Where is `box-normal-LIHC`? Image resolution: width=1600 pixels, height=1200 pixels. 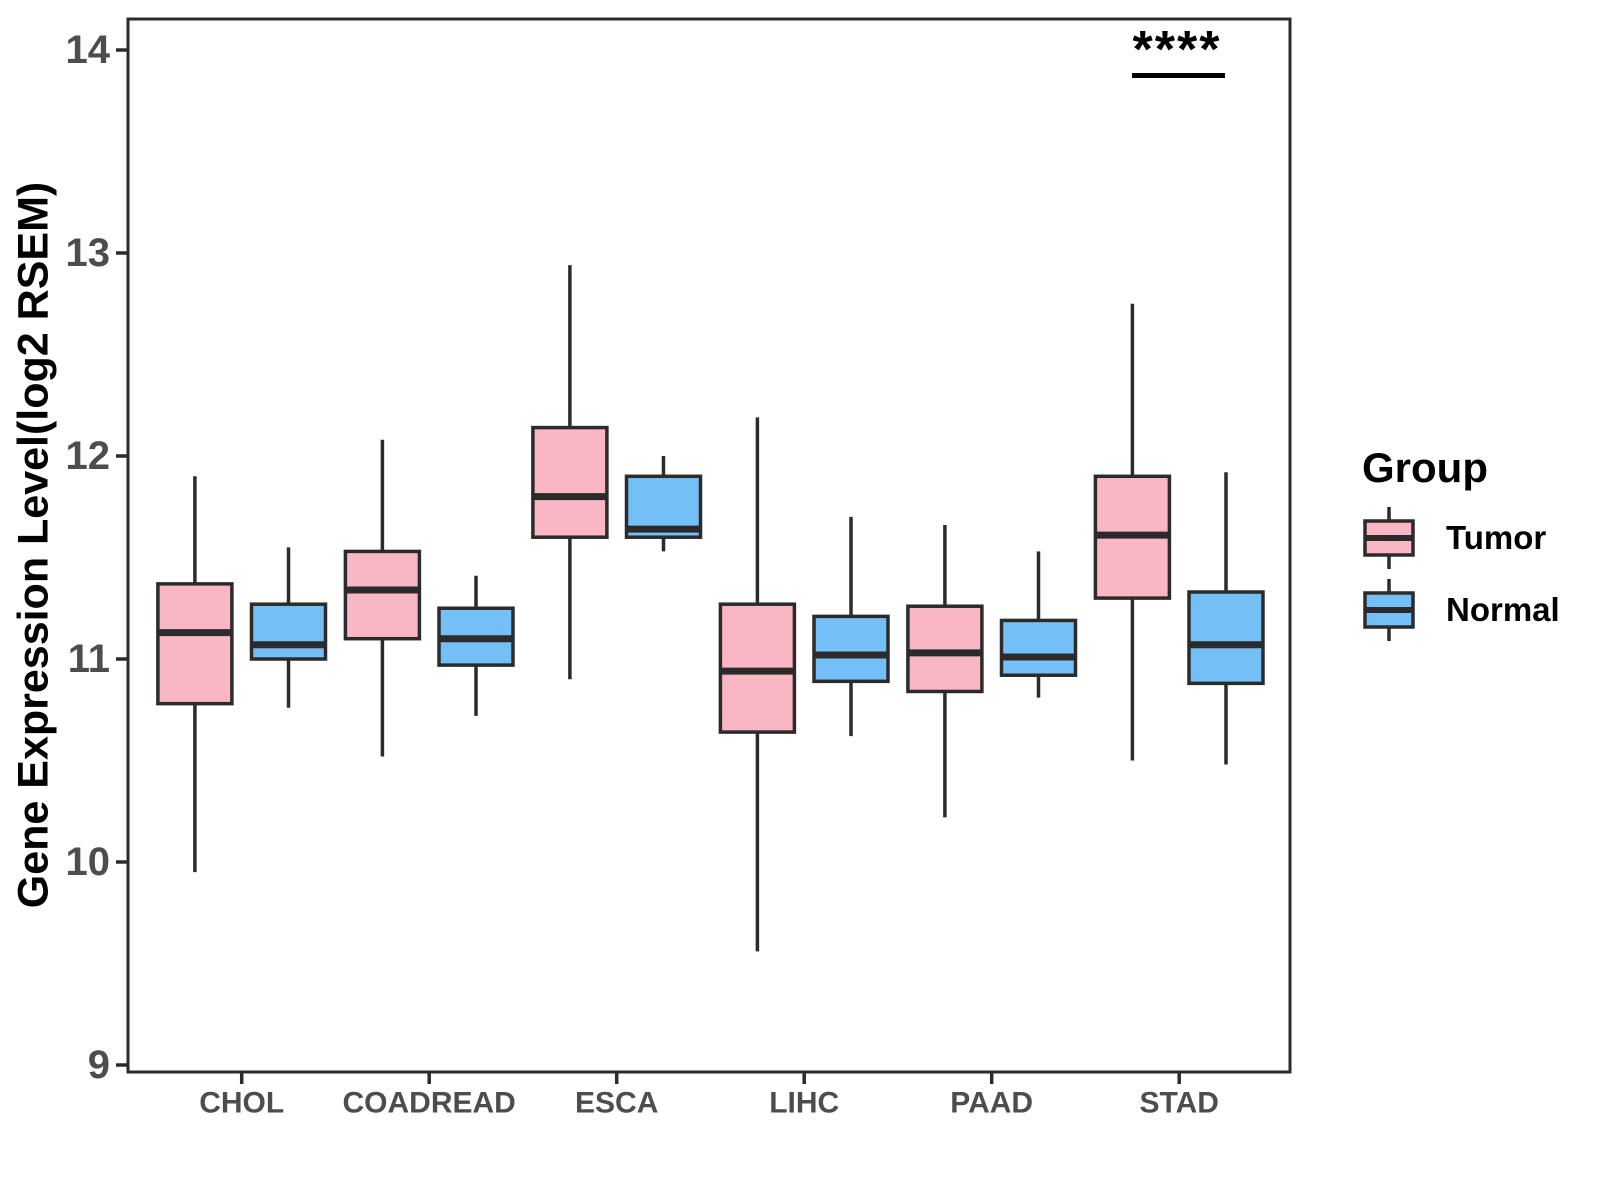
box-normal-LIHC is located at coordinates (851, 649).